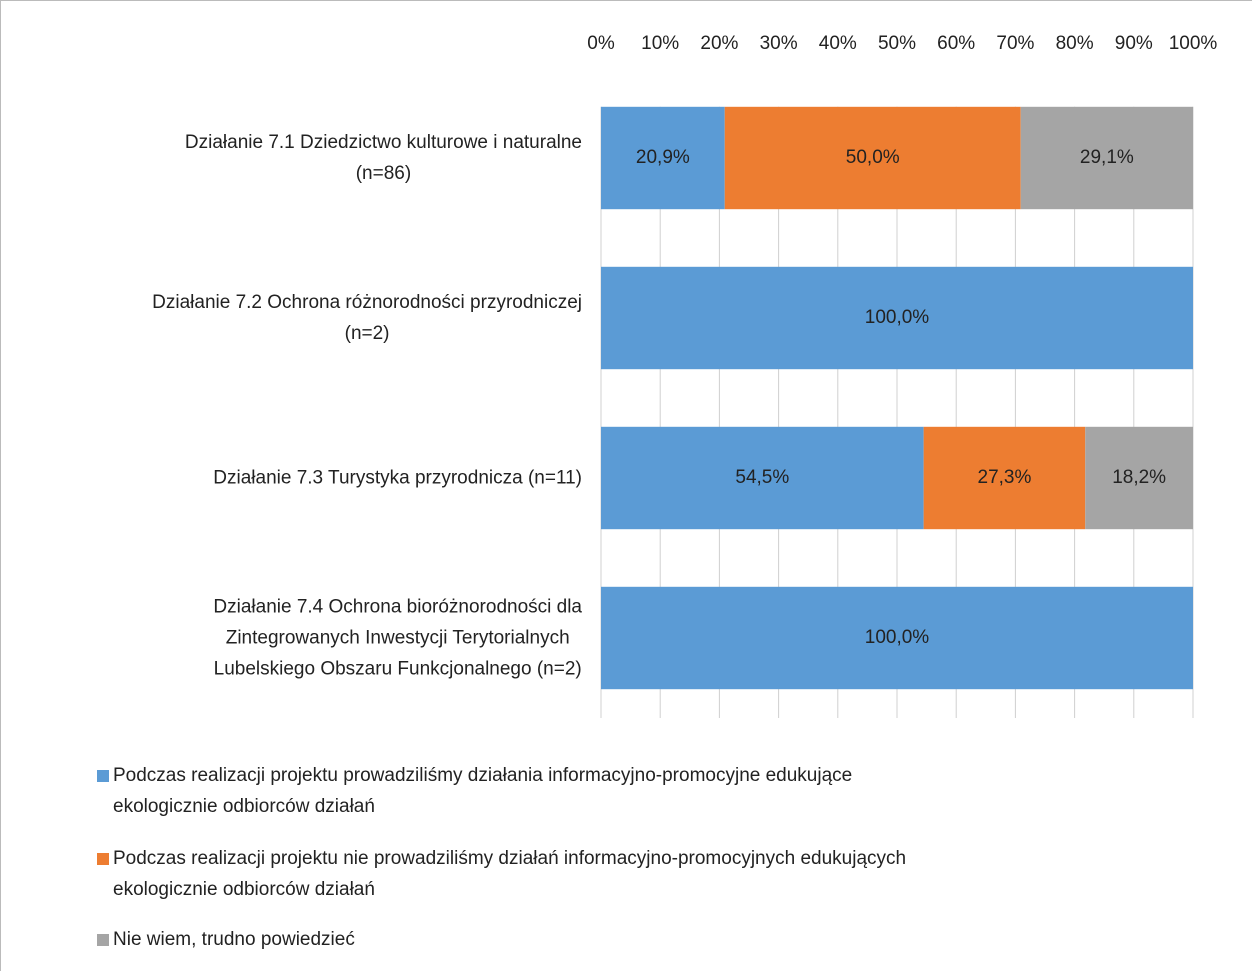 The width and height of the screenshot is (1252, 971). I want to click on data-label: 18,2%, so click(1139, 477).